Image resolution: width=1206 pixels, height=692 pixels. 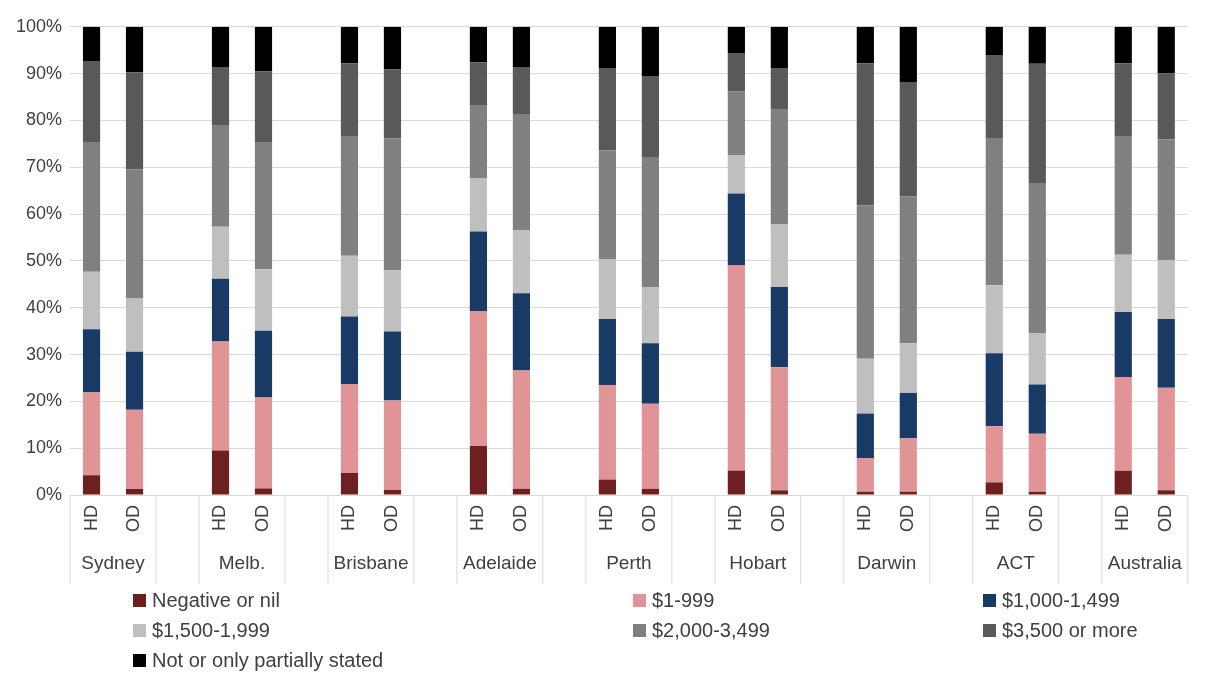 I want to click on y-tick-label: 70%, so click(x=44, y=166).